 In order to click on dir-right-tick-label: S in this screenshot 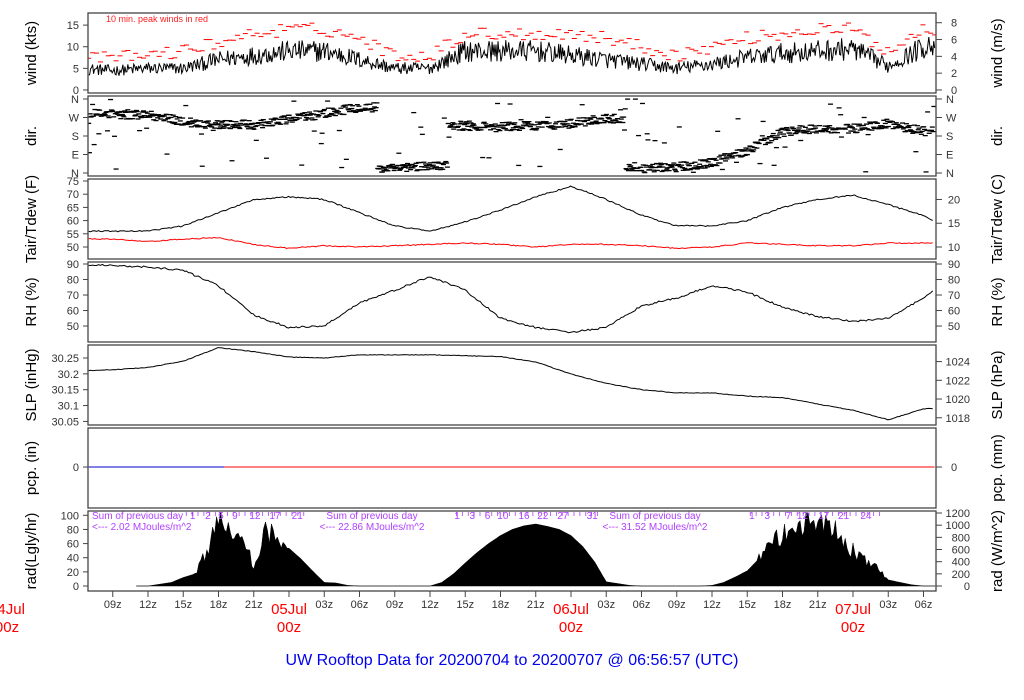, I will do `click(949, 137)`.